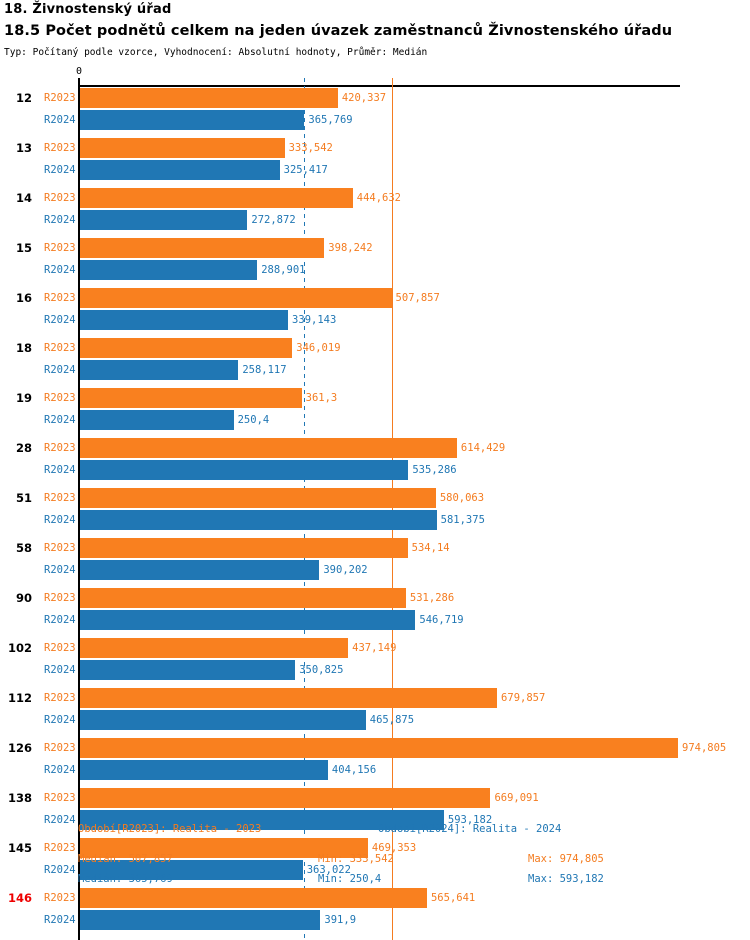 The height and width of the screenshot is (940, 750). I want to click on category-label-16: 16, so click(23, 298).